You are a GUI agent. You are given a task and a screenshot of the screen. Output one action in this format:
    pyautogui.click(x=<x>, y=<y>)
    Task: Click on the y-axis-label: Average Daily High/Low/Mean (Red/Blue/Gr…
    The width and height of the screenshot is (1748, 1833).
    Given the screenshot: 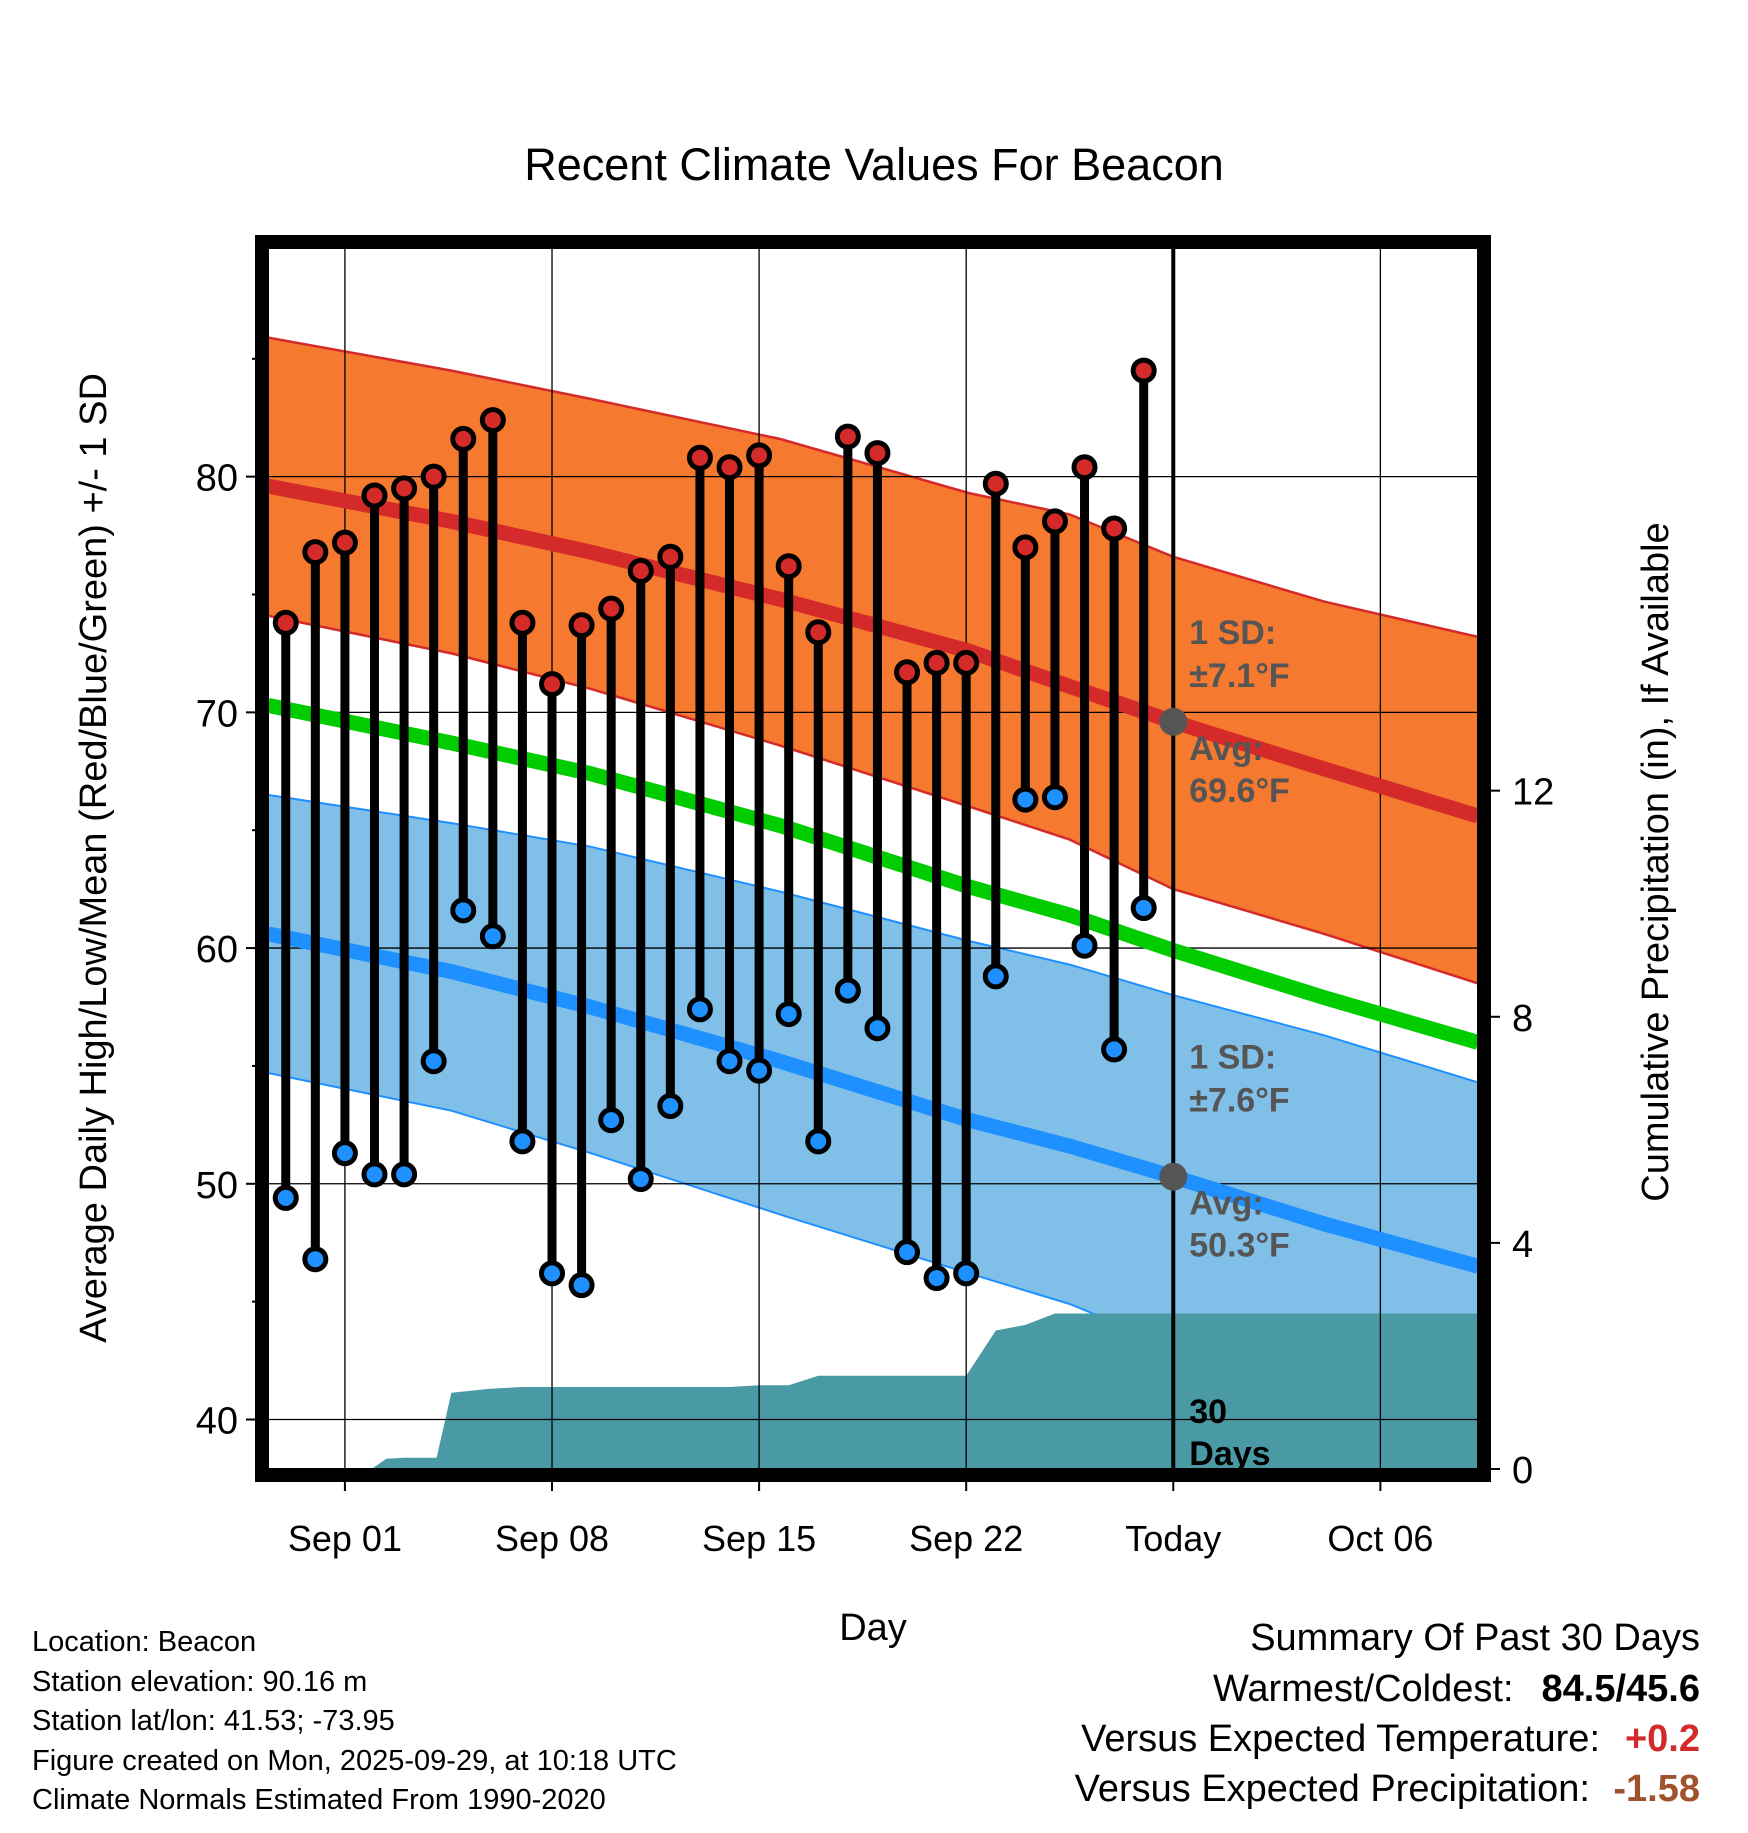 What is the action you would take?
    pyautogui.click(x=94, y=858)
    